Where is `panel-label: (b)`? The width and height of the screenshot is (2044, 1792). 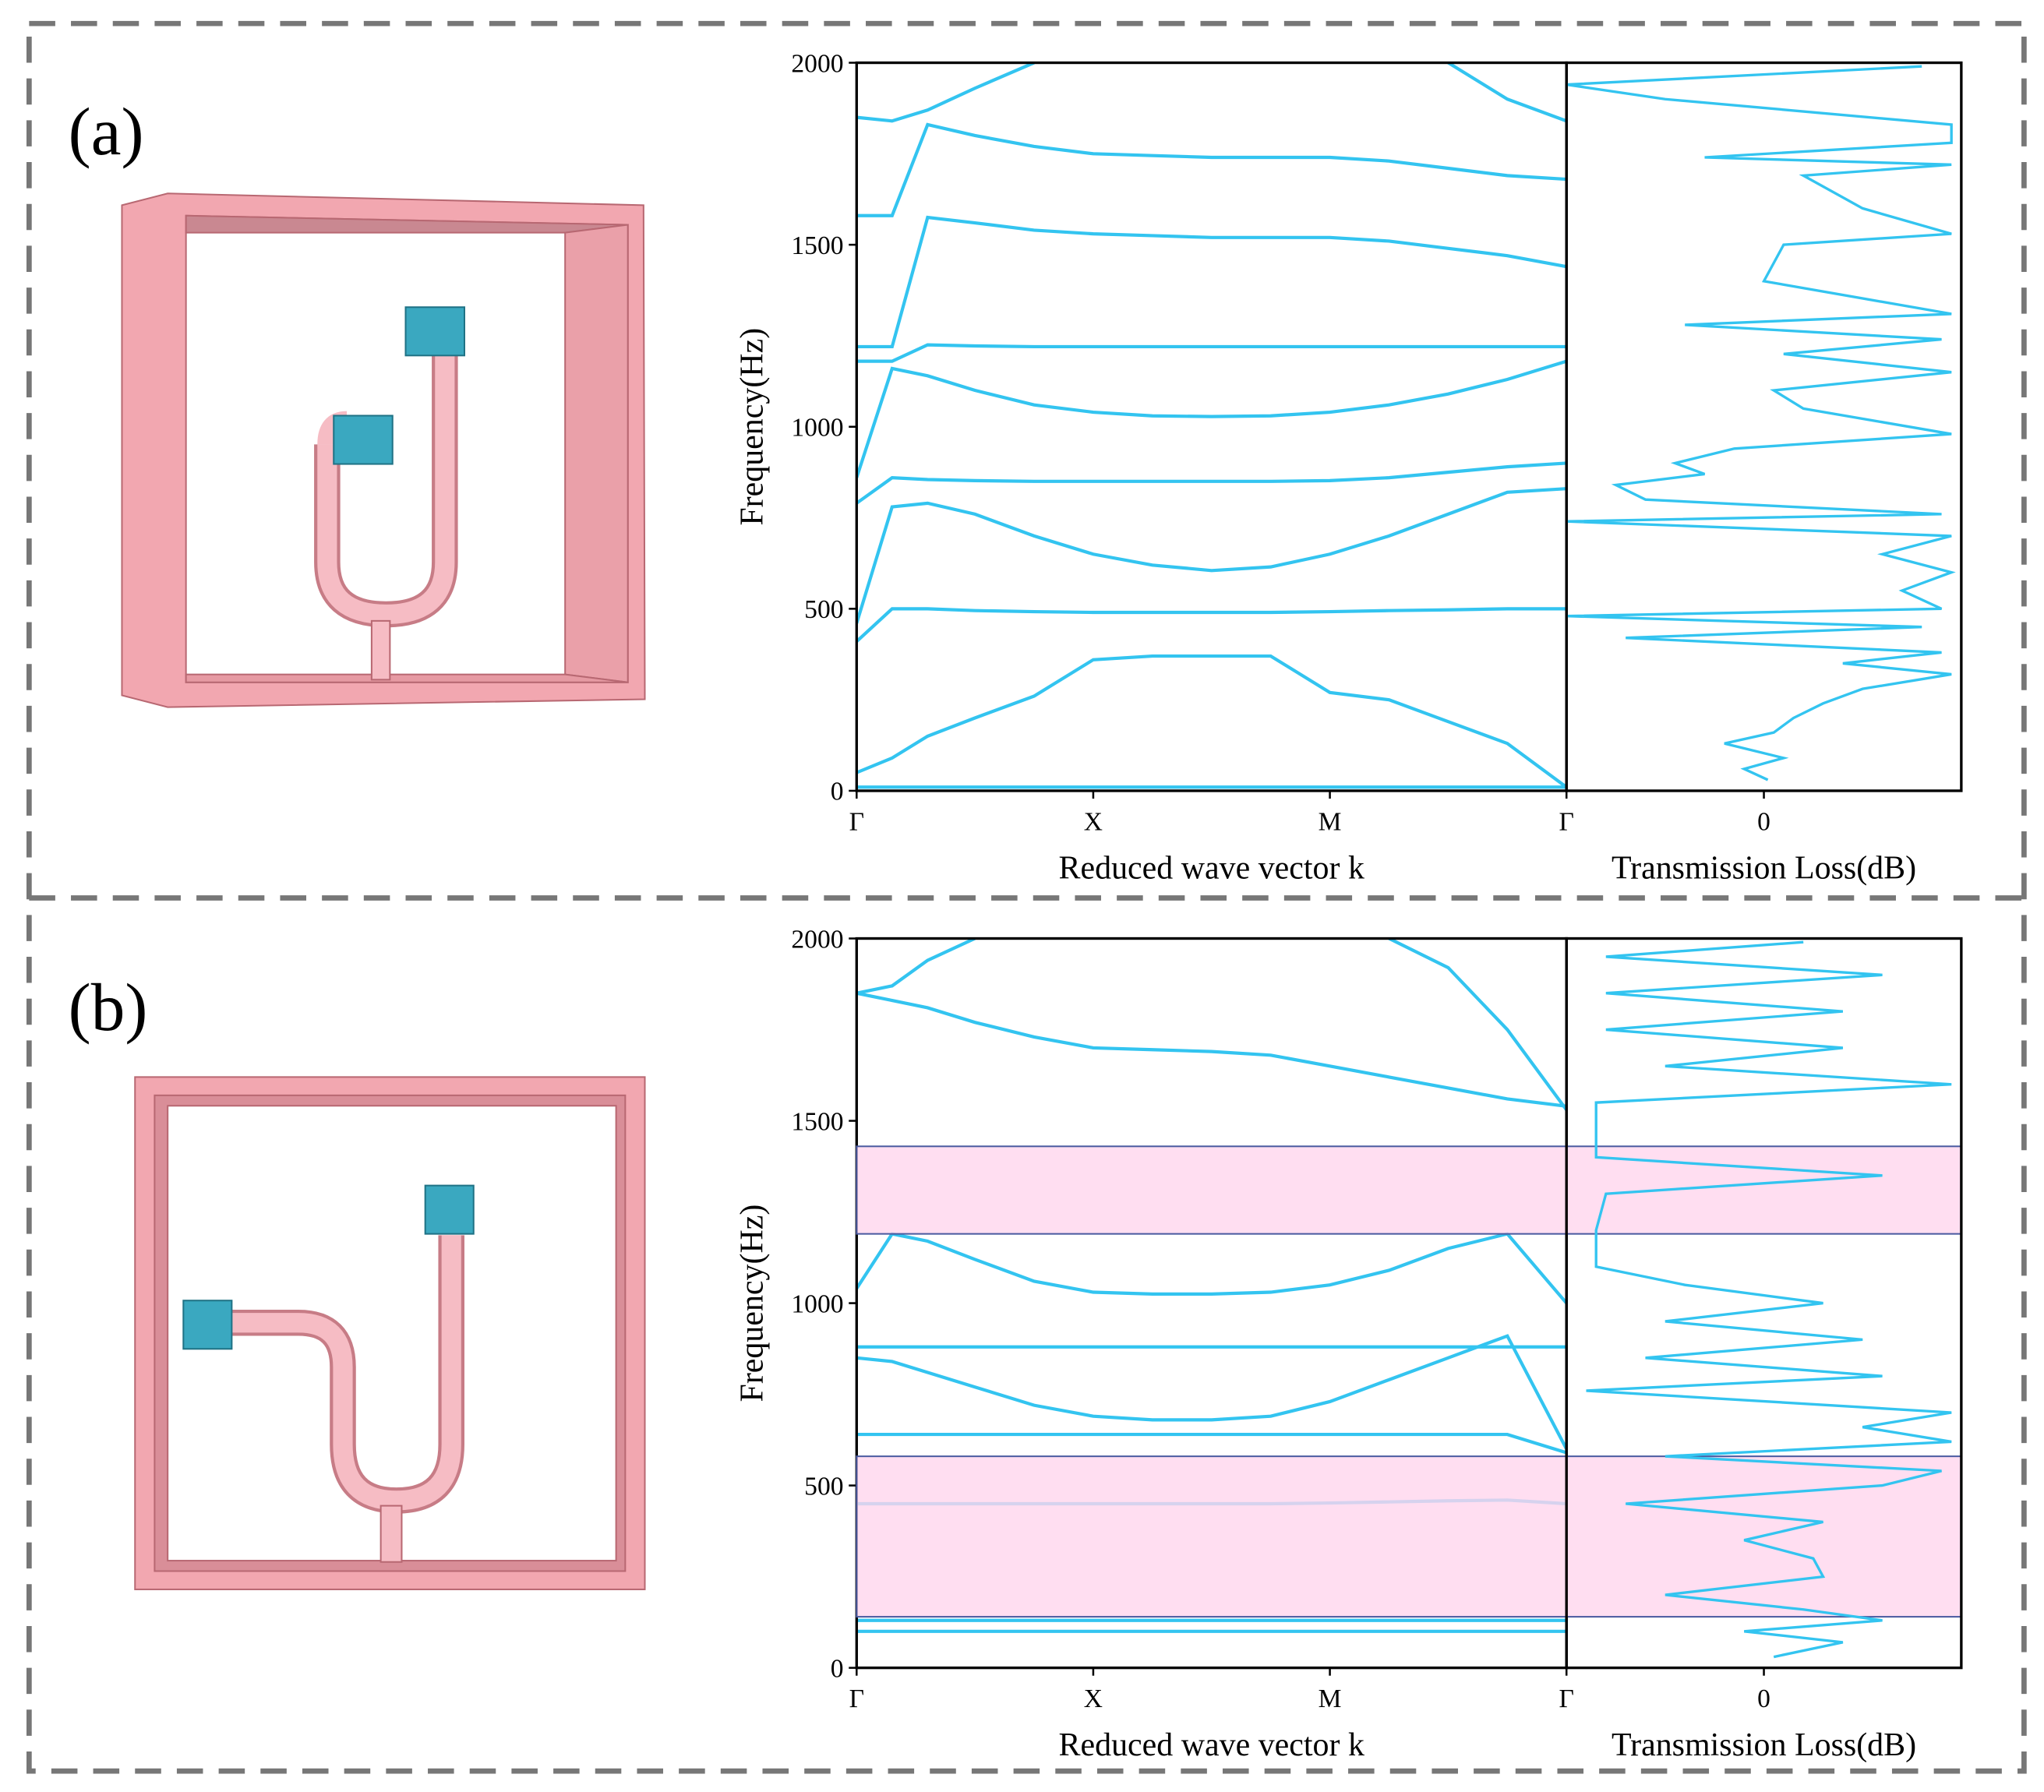 panel-label: (b) is located at coordinates (108, 1007).